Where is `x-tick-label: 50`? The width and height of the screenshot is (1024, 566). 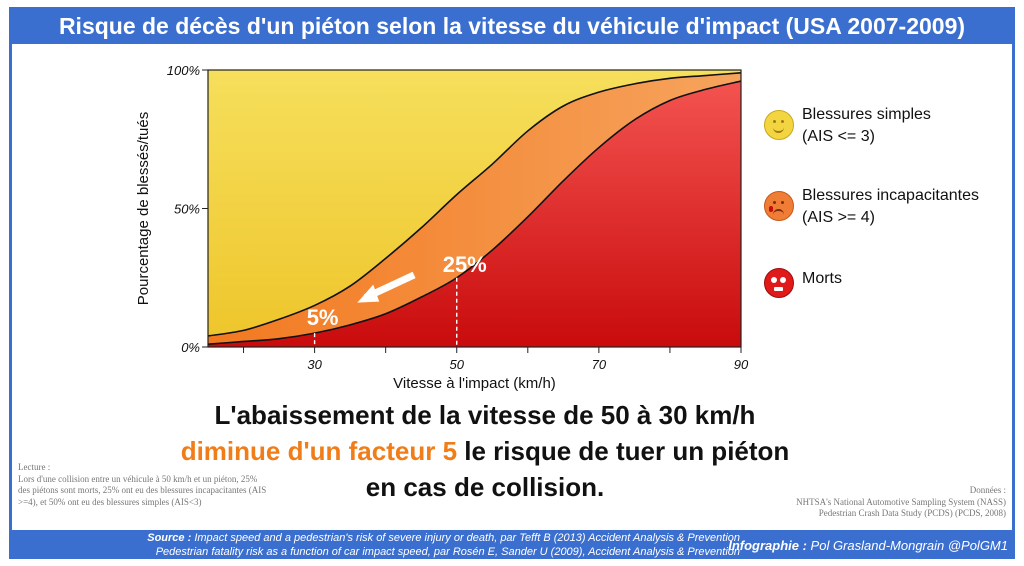 x-tick-label: 50 is located at coordinates (456, 364).